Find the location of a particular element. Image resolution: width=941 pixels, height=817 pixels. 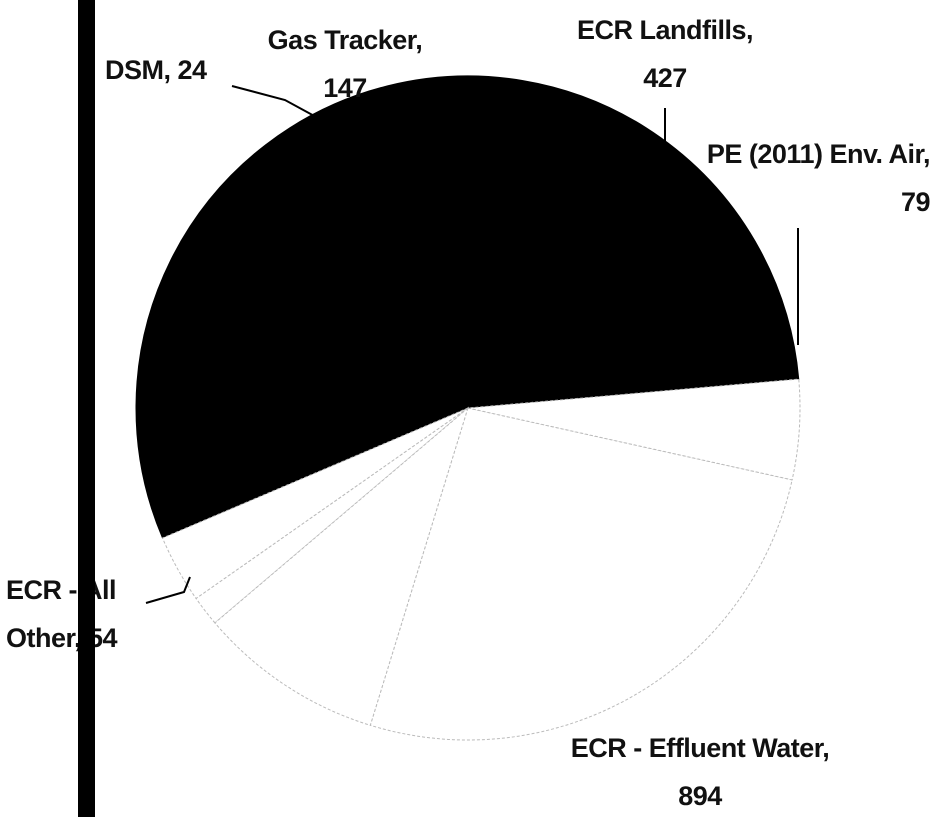

data-label: Gas Tracker, 147 is located at coordinates (345, 64).